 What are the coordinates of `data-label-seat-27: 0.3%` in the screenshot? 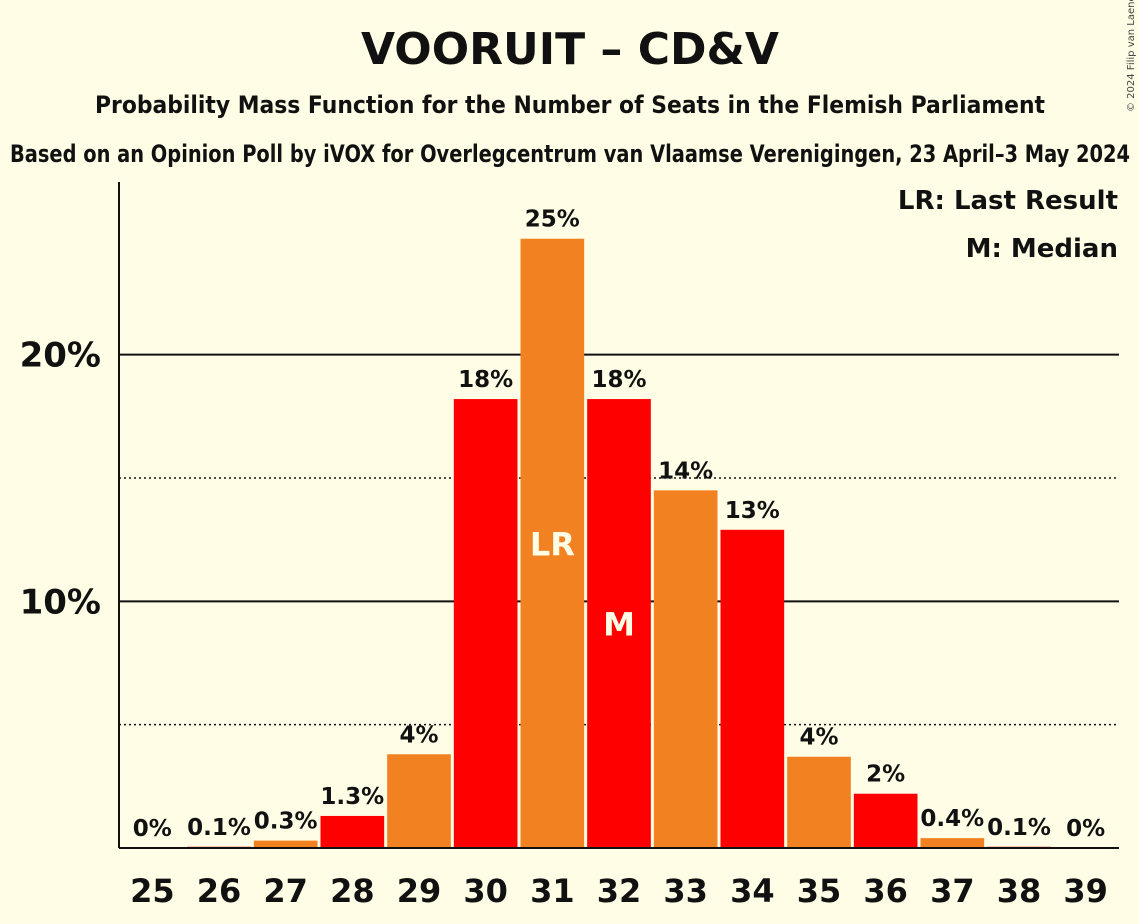 It's located at (286, 822).